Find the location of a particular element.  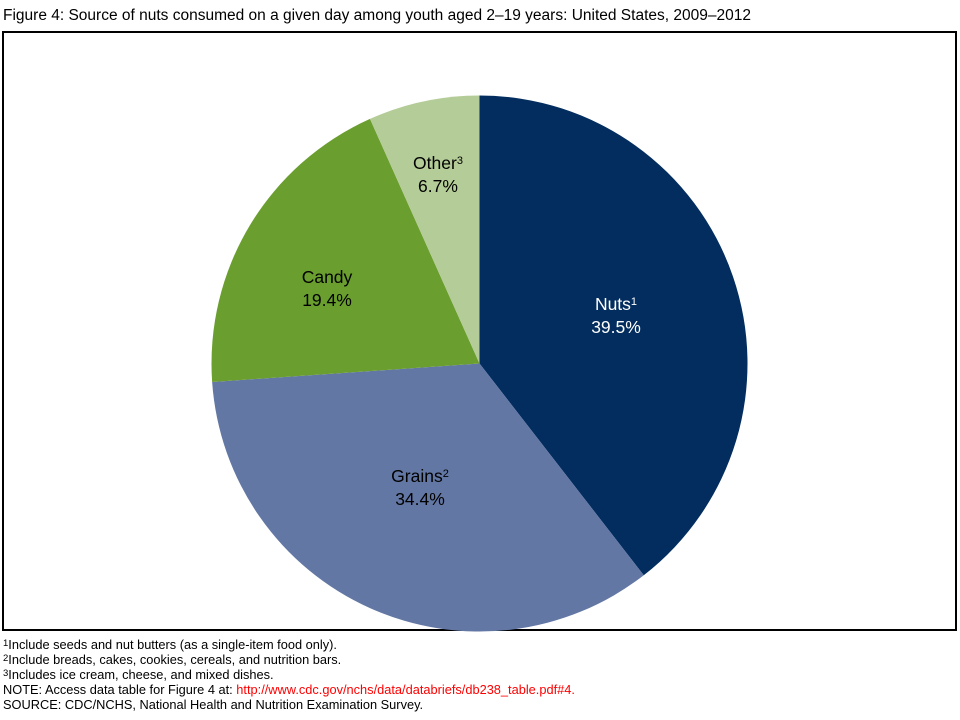

note-prefix: NOTE: Access data table for Figure 4 at: is located at coordinates (120, 689).